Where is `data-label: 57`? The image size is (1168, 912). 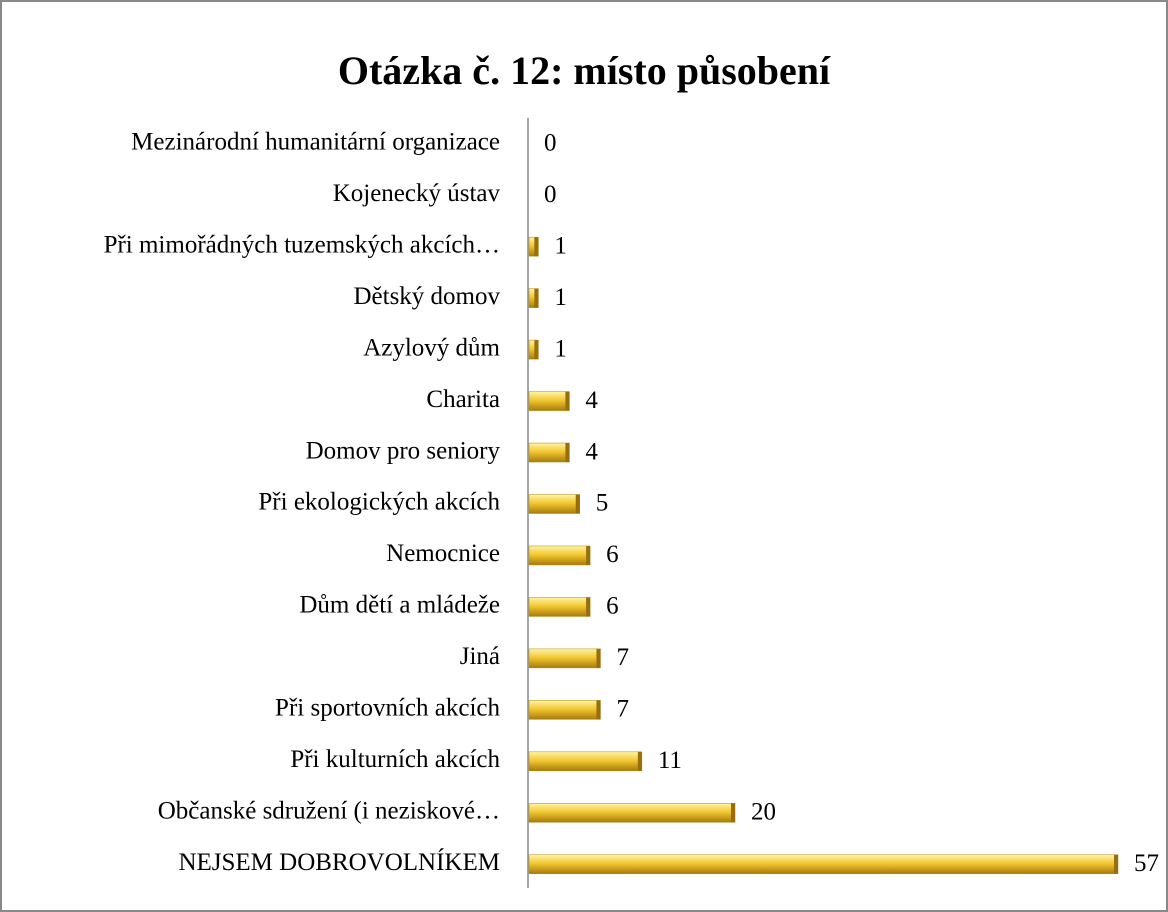
data-label: 57 is located at coordinates (1146, 863).